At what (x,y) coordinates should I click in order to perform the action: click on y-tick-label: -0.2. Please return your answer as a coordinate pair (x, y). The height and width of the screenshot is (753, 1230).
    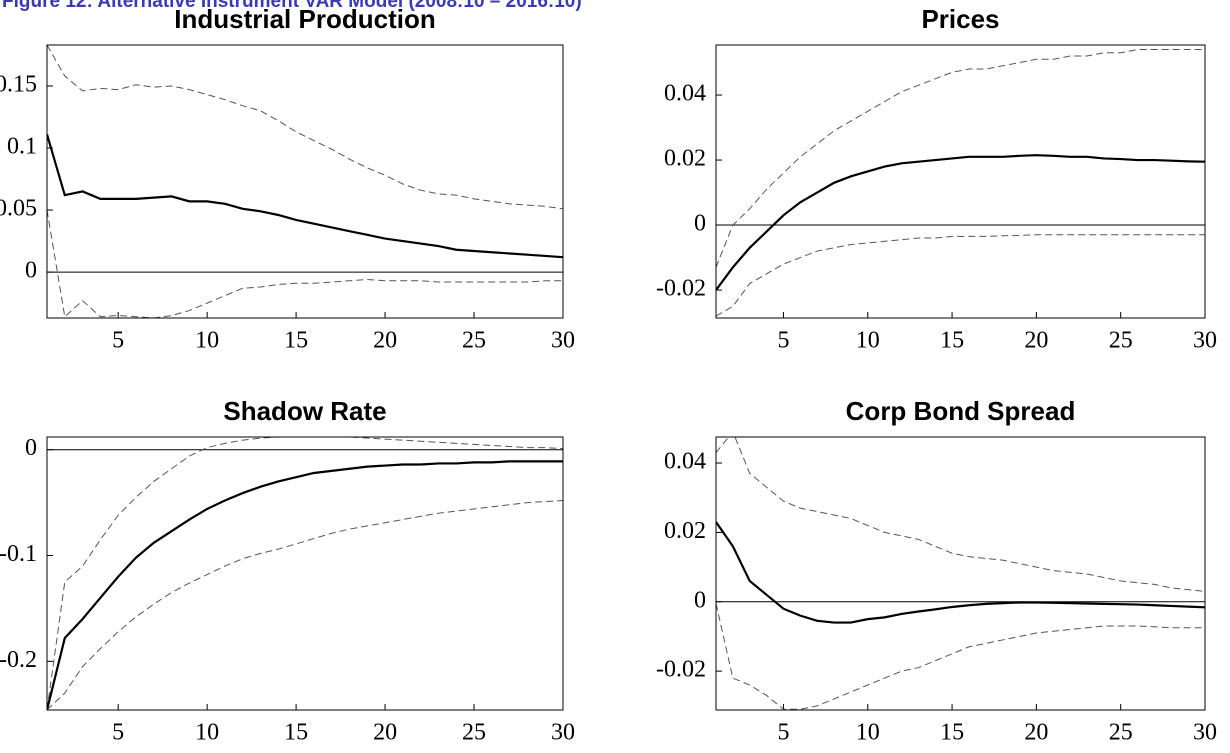
    Looking at the image, I should click on (18, 660).